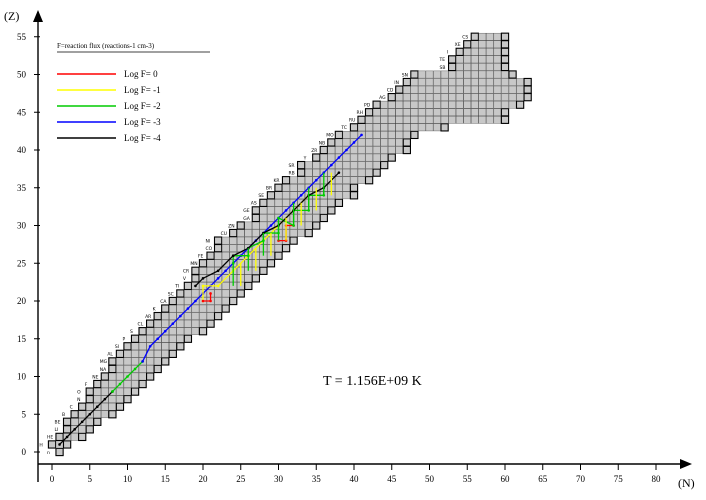 This screenshot has height=500, width=706. Describe the element at coordinates (95, 377) in the screenshot. I see `element-label: NE` at that location.